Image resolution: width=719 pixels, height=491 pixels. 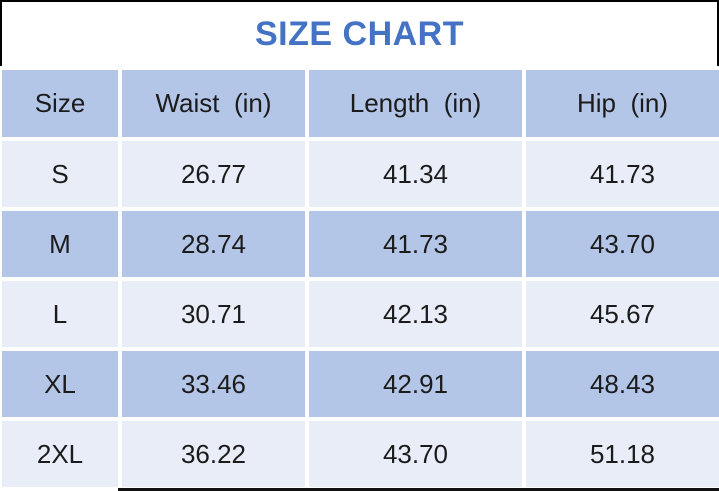 What do you see at coordinates (622, 244) in the screenshot?
I see `row-m-hip: 43.70` at bounding box center [622, 244].